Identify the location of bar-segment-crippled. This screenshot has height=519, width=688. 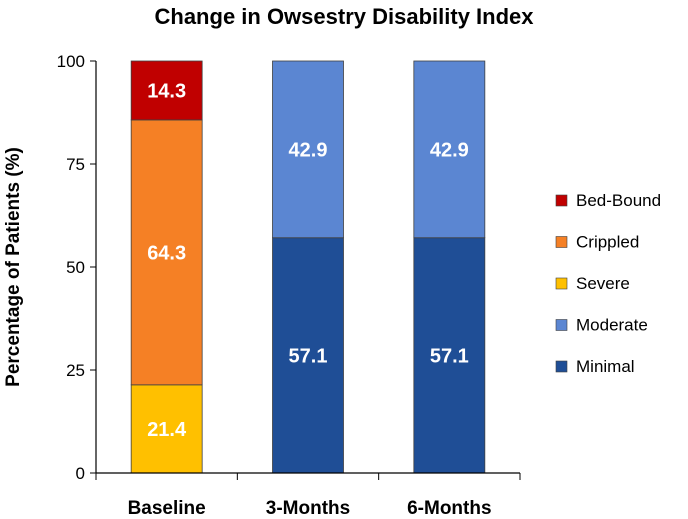
(166, 252).